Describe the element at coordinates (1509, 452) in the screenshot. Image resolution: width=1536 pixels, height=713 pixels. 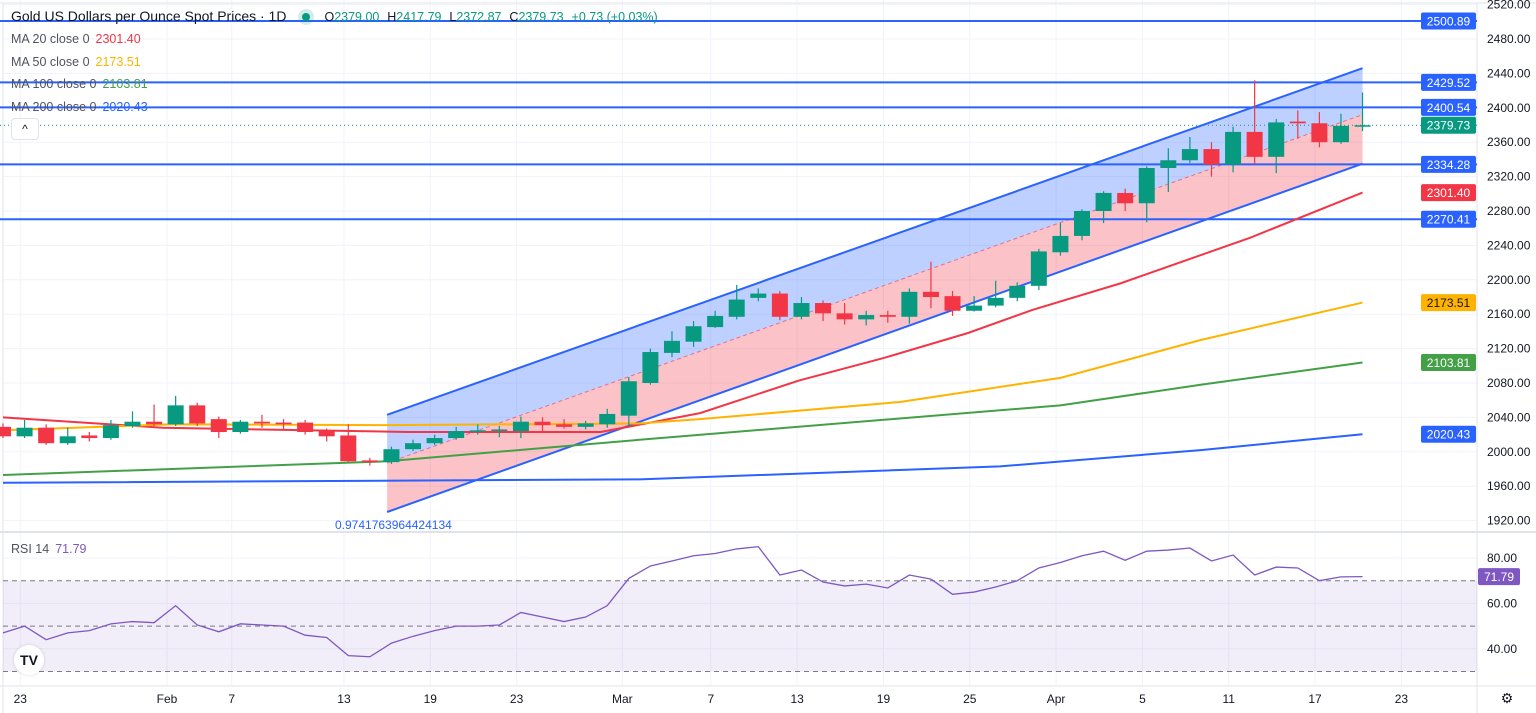
I see `price-tick-label: 2000.00` at that location.